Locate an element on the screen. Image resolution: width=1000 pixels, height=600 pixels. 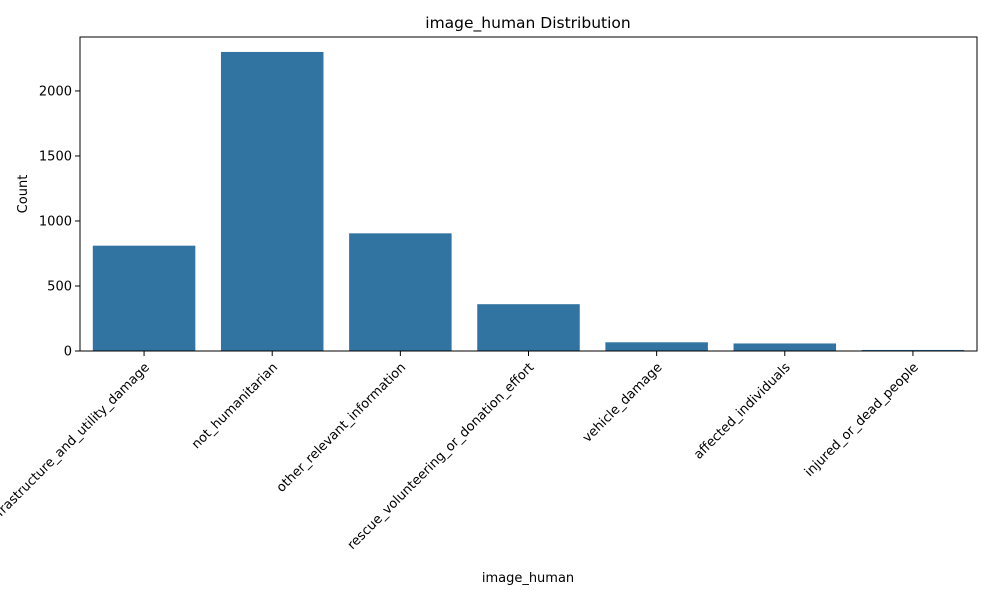
x-axis-label: image_human is located at coordinates (528, 578).